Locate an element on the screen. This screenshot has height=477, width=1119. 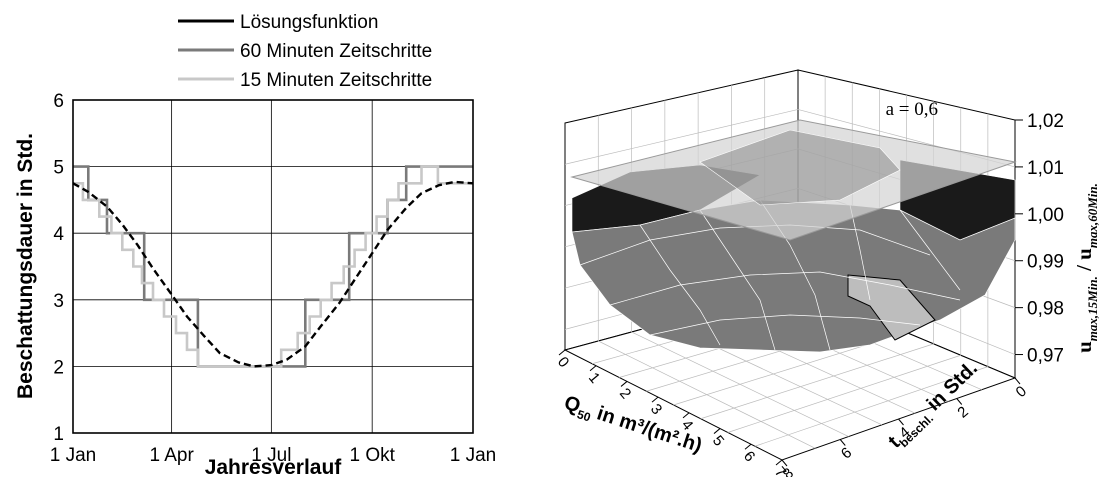
t-tick-label: 6 is located at coordinates (846, 453).